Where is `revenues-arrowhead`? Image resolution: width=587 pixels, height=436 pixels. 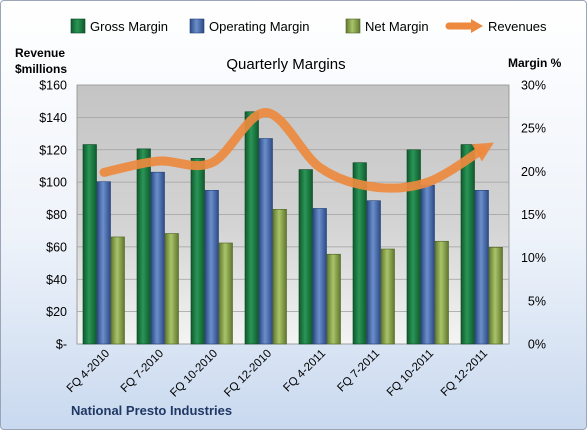
revenues-arrowhead is located at coordinates (483, 152).